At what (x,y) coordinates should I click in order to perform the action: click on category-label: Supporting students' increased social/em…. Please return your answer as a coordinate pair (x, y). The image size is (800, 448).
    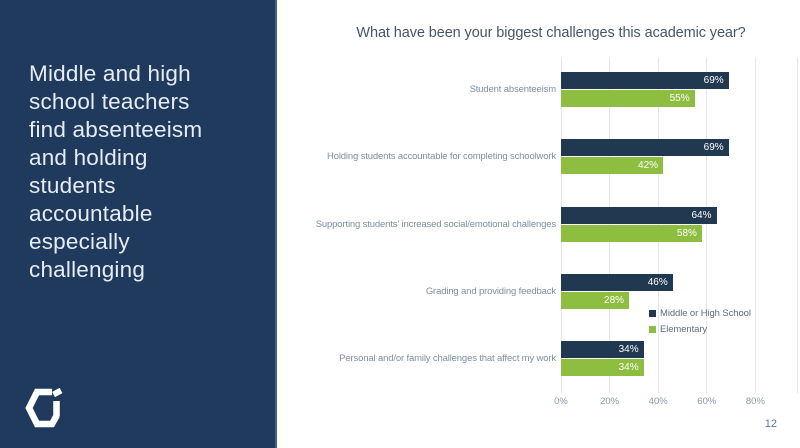
    Looking at the image, I should click on (435, 224).